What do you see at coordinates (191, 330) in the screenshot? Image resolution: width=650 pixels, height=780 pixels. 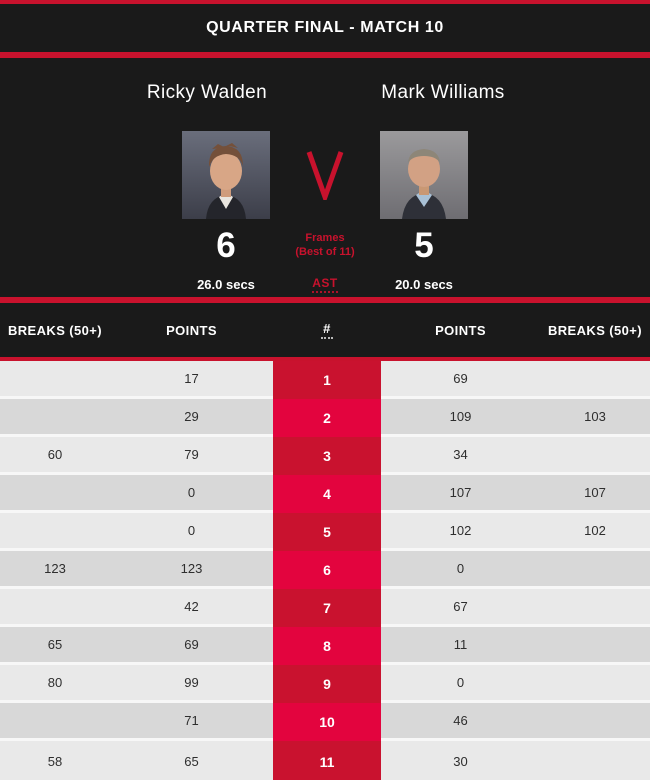 I see `header-player1-points: POINTS` at bounding box center [191, 330].